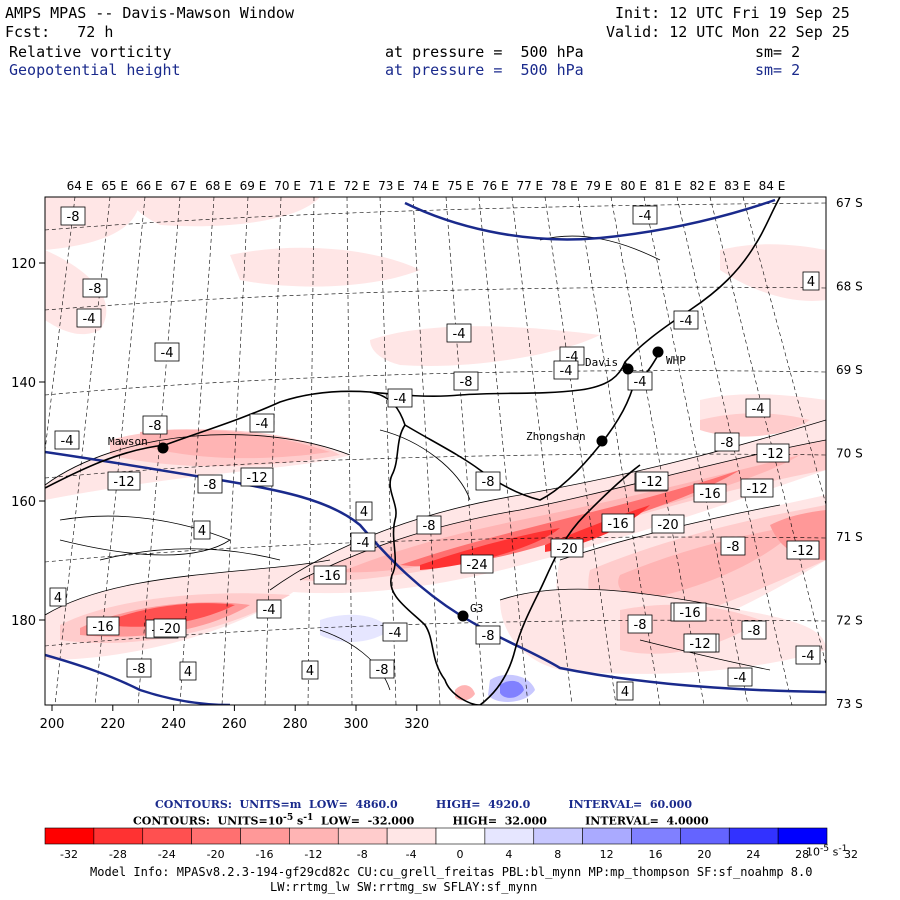  What do you see at coordinates (656, 854) in the screenshot?
I see `colorbar-label: 16` at bounding box center [656, 854].